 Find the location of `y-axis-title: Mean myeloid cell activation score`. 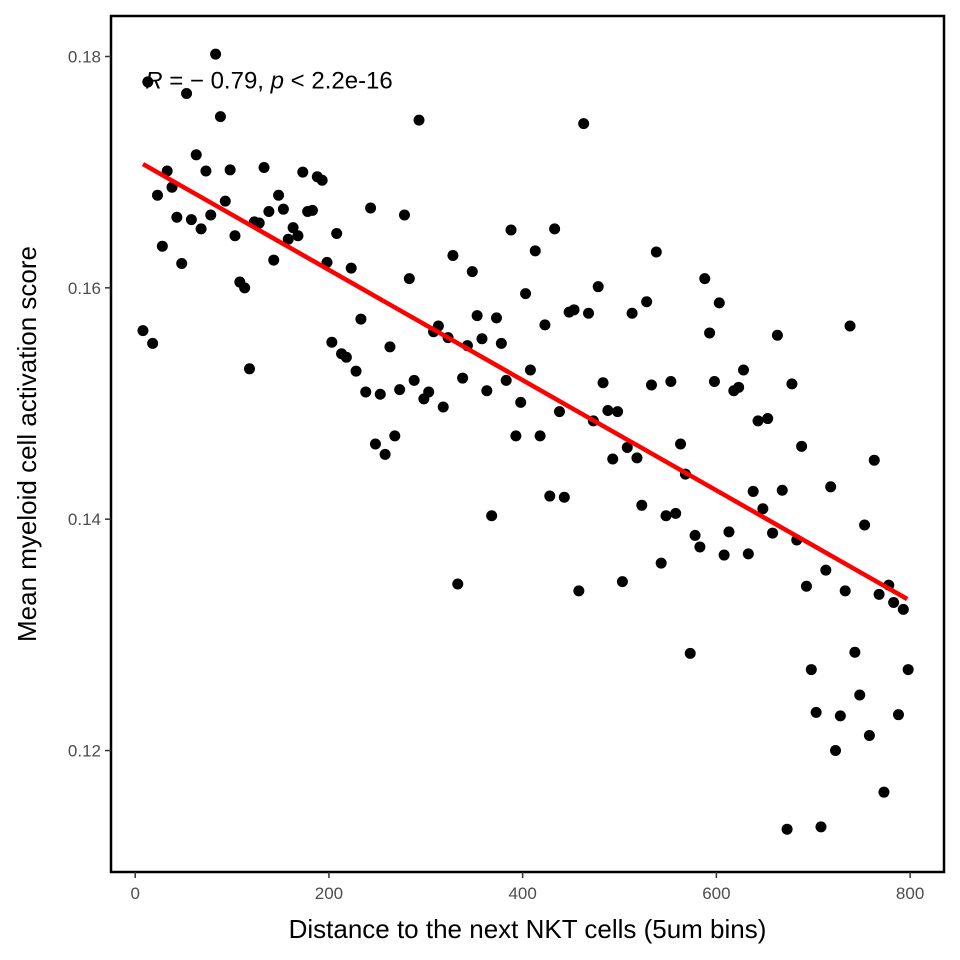

y-axis-title: Mean myeloid cell activation score is located at coordinates (27, 444).